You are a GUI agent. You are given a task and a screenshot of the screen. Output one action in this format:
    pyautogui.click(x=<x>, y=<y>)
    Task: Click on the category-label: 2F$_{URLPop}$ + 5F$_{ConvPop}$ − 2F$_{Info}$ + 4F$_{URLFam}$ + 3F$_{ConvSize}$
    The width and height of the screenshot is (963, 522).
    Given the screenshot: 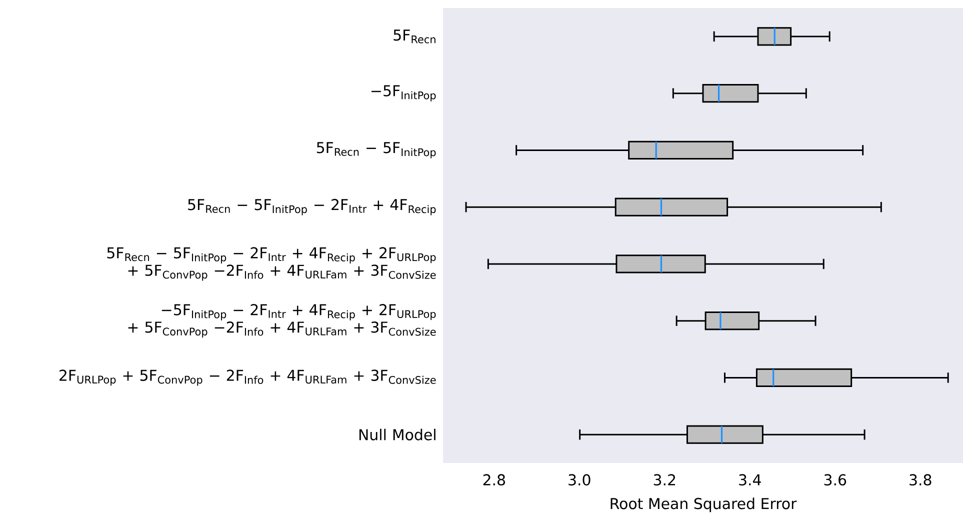 What is the action you would take?
    pyautogui.click(x=248, y=378)
    